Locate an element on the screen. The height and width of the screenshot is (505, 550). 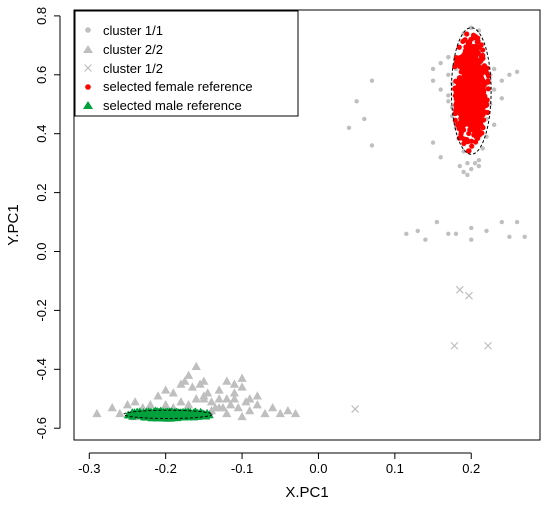
legend-marker-male-reference is located at coordinates (88, 105).